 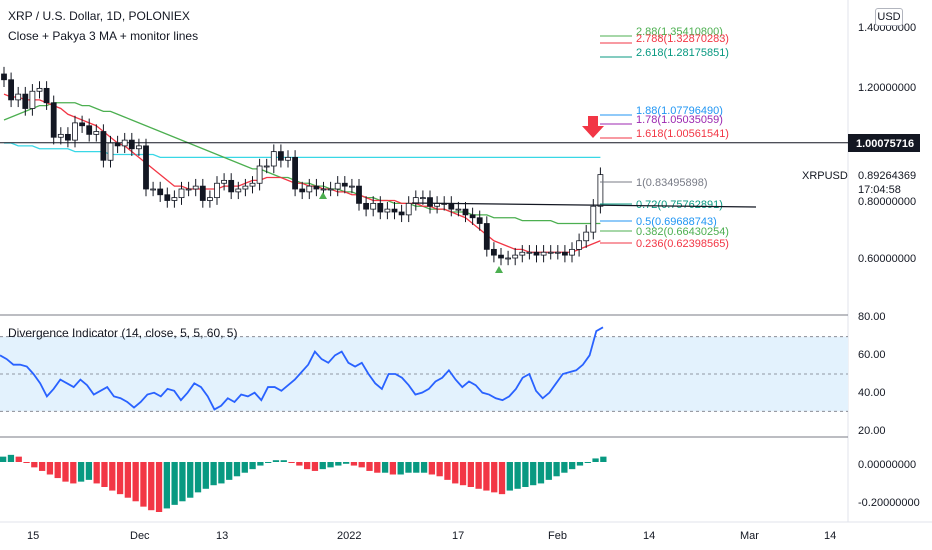 I want to click on currency-button: USD, so click(x=889, y=17).